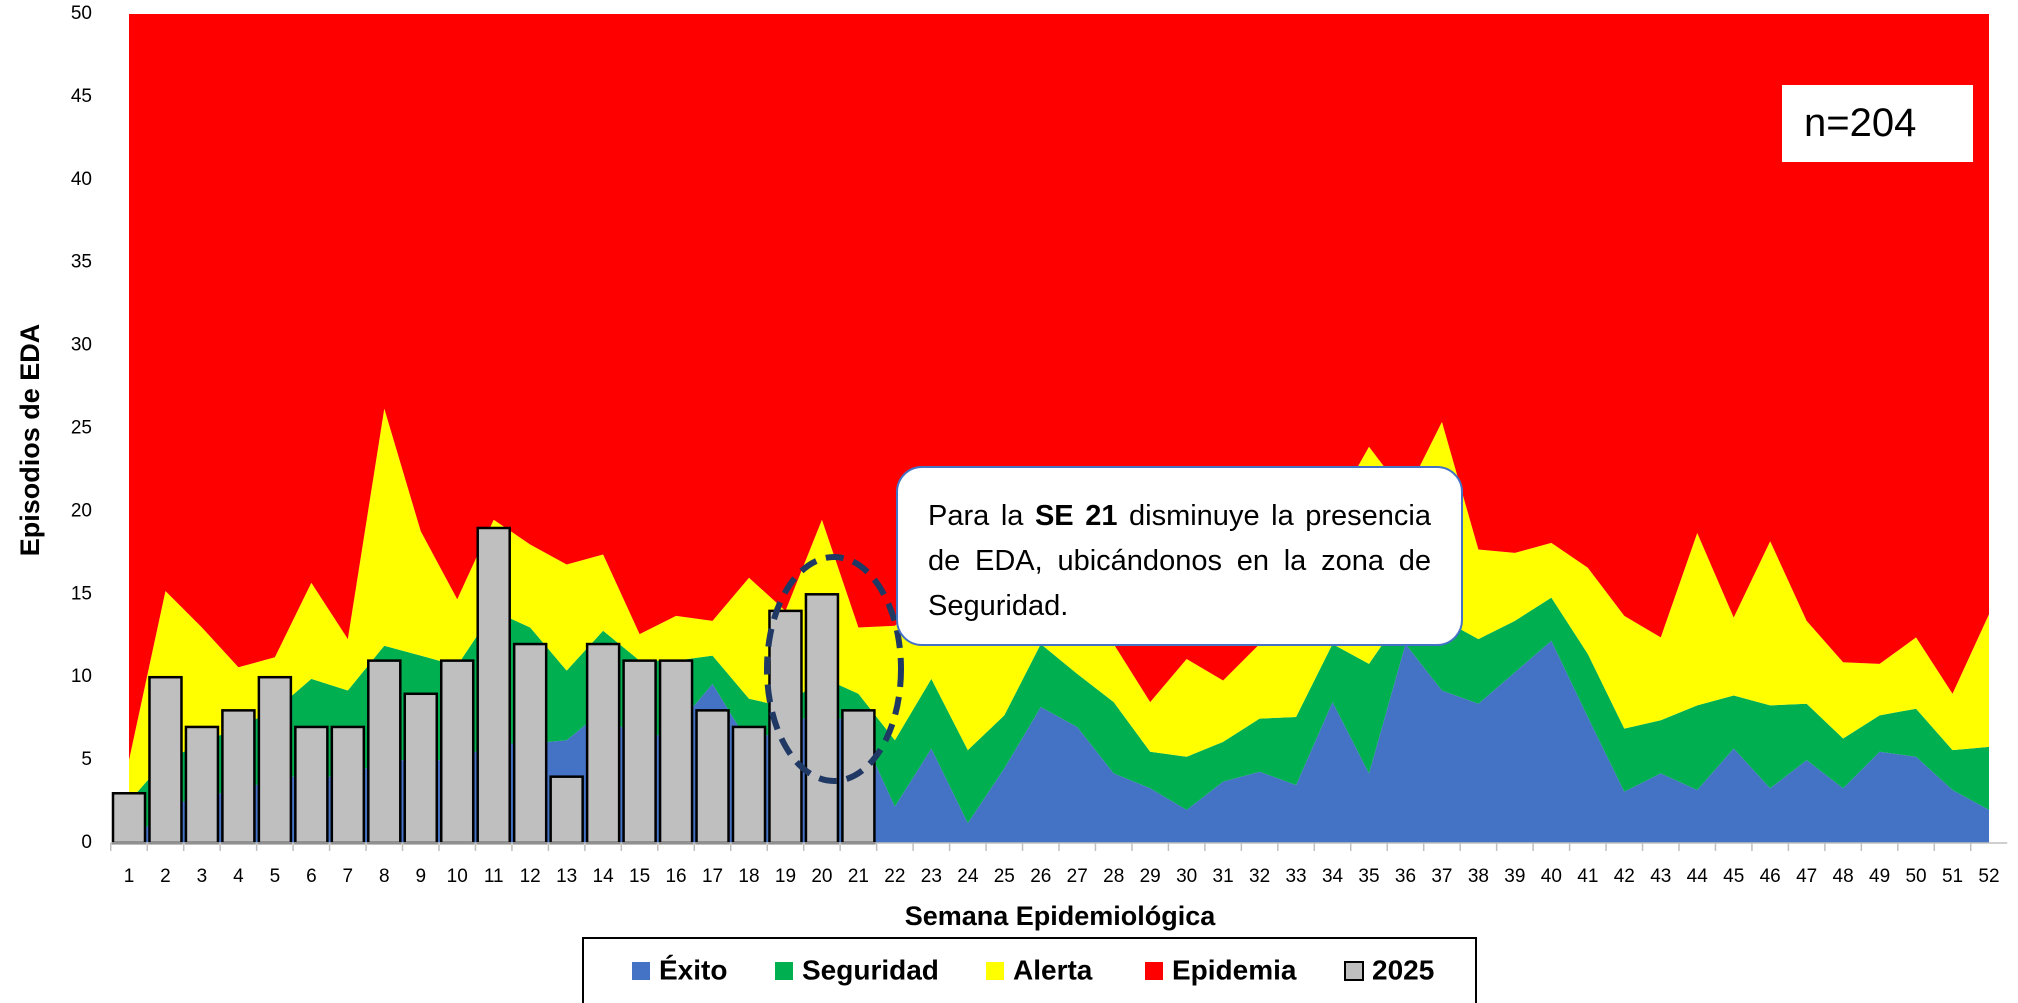  Describe the element at coordinates (1234, 969) in the screenshot. I see `legend-label: Epidemia` at that location.